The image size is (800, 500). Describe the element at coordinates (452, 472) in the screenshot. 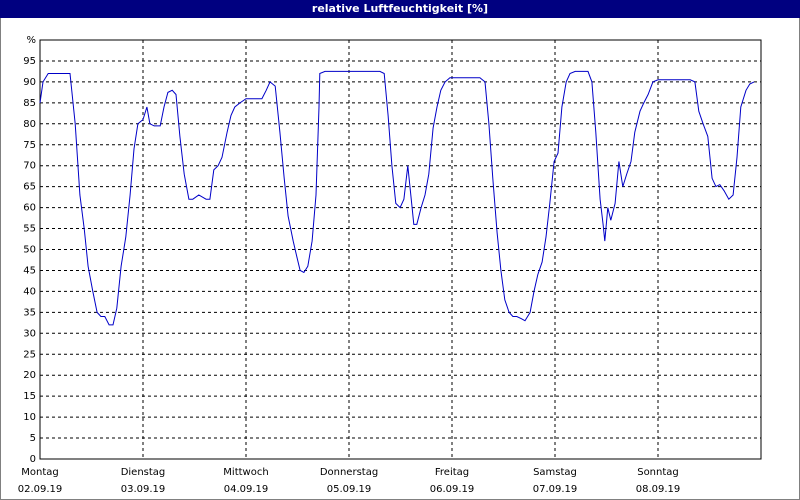

I see `x-tick-label: Freitag` at that location.